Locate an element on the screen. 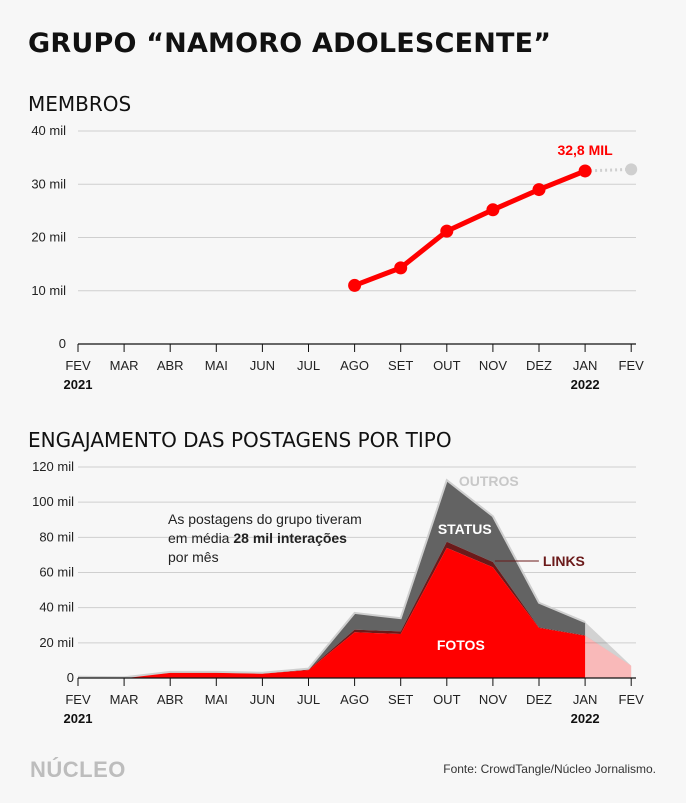 Image resolution: width=686 pixels, height=803 pixels. area-links is located at coordinates (332, 609).